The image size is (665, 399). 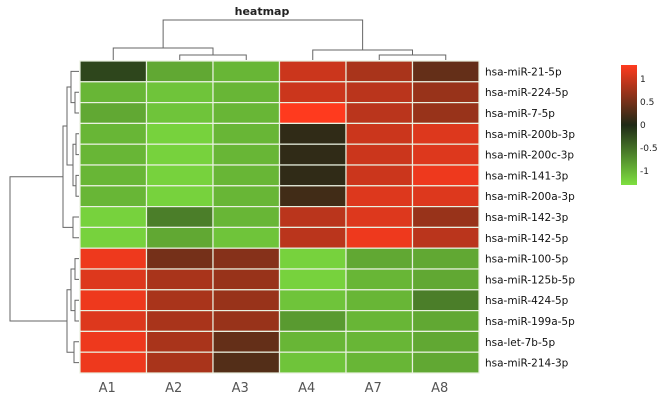 I want to click on row-label: hsa-miR-214-3p, so click(x=527, y=364).